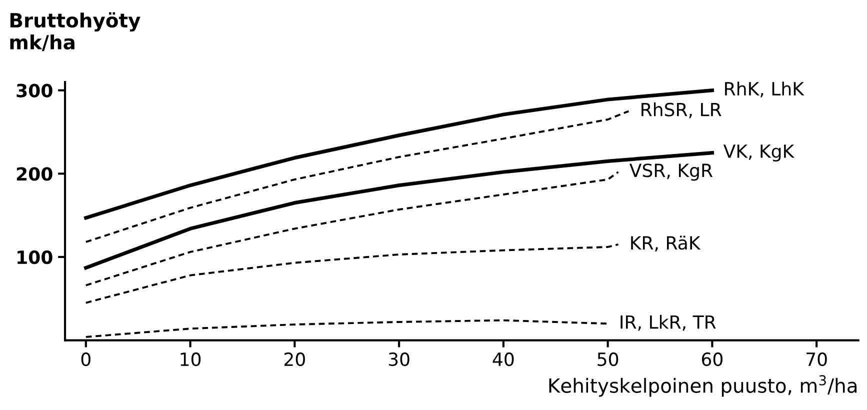  I want to click on series-label: VK, KgK, so click(758, 153).